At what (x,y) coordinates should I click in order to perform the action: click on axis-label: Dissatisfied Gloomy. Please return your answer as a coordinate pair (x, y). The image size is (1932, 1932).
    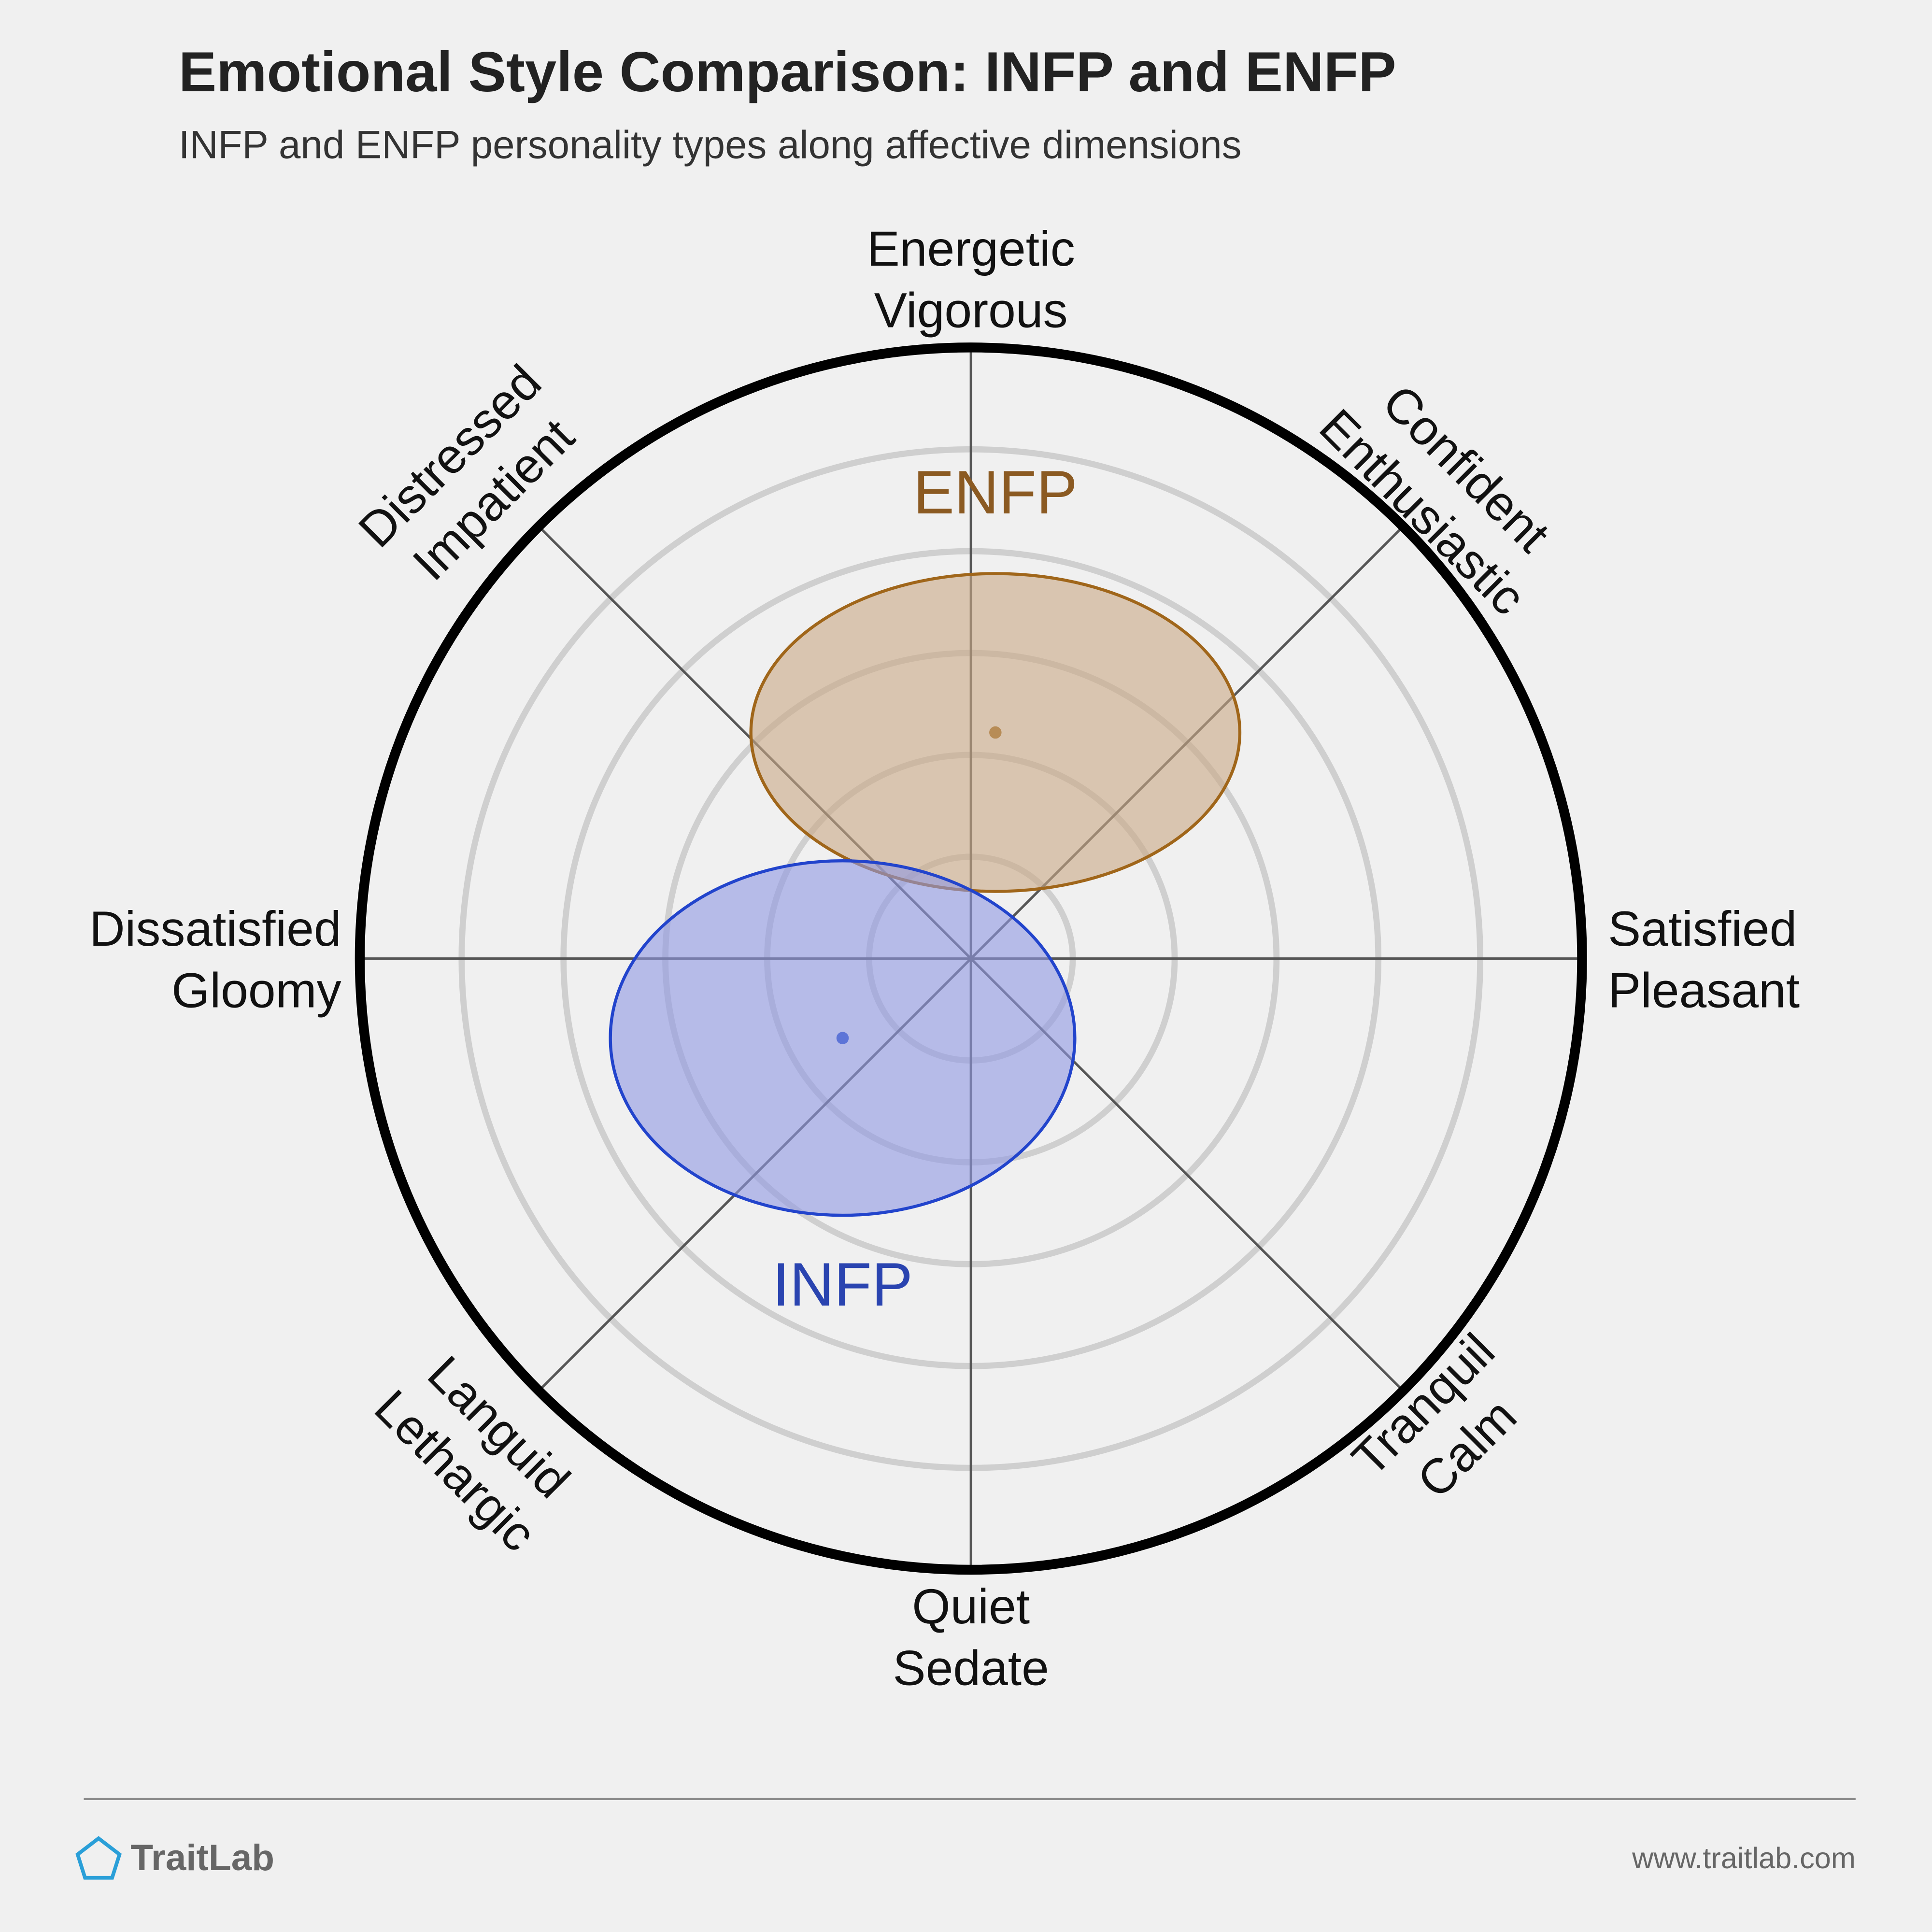
    Looking at the image, I should click on (215, 959).